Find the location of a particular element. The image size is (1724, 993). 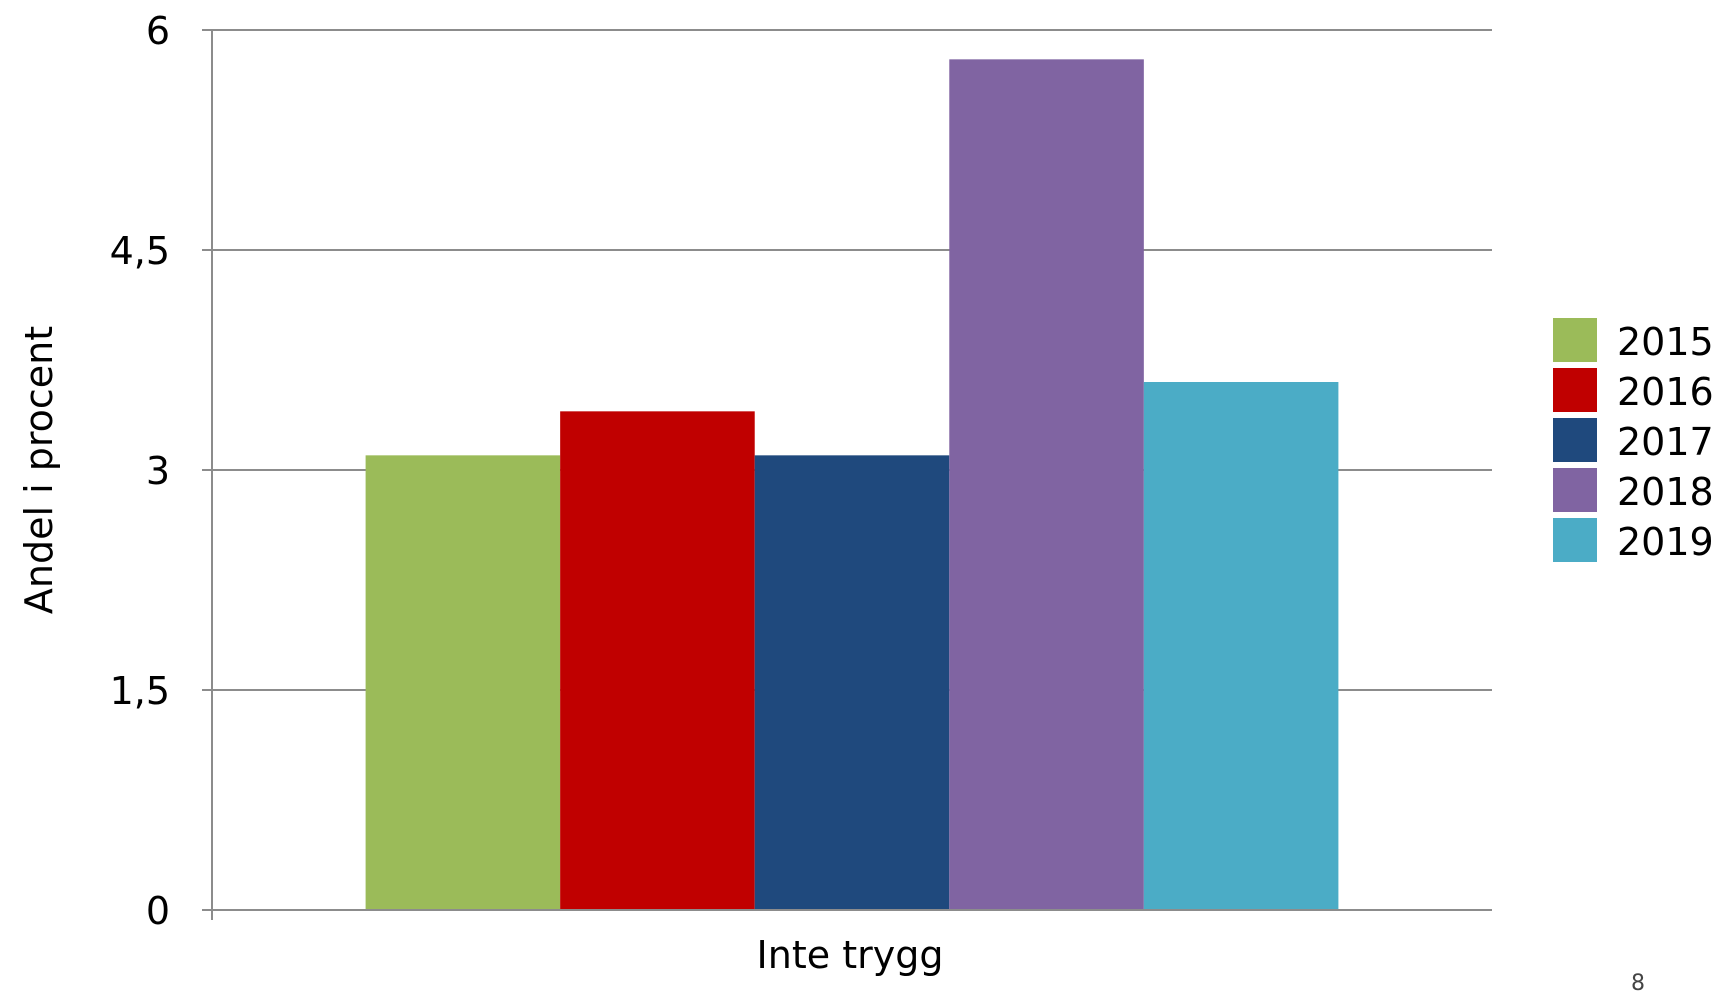

legend-label: 2017 is located at coordinates (1665, 442).